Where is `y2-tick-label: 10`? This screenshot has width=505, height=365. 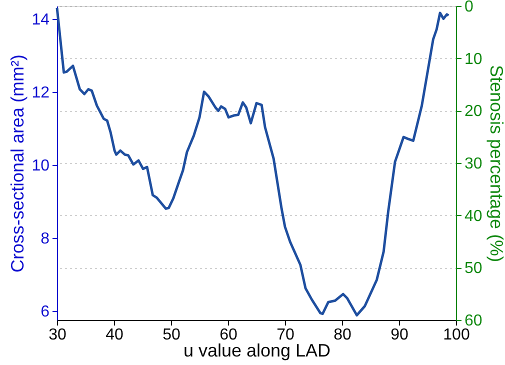
y2-tick-label: 10 is located at coordinates (473, 59).